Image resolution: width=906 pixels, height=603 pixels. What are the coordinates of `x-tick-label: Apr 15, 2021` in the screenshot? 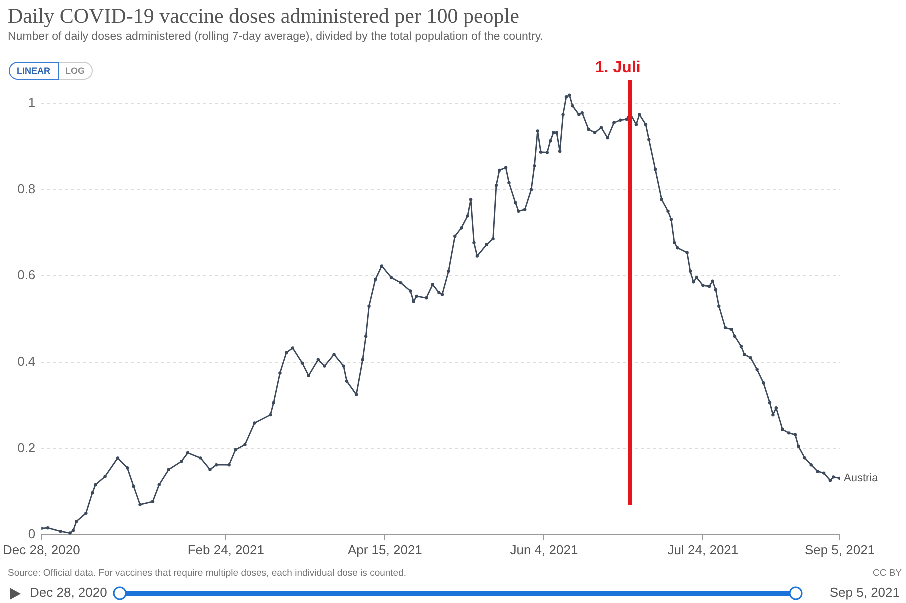 It's located at (385, 550).